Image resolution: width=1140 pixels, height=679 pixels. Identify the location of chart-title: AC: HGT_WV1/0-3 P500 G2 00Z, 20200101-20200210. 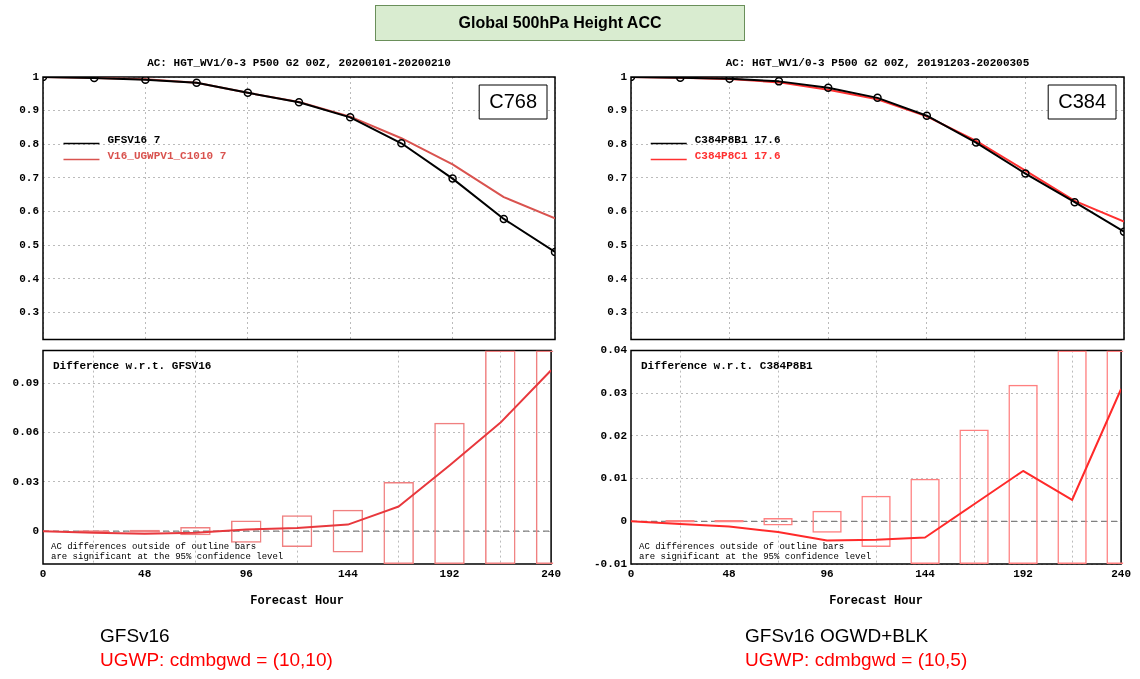
(299, 62).